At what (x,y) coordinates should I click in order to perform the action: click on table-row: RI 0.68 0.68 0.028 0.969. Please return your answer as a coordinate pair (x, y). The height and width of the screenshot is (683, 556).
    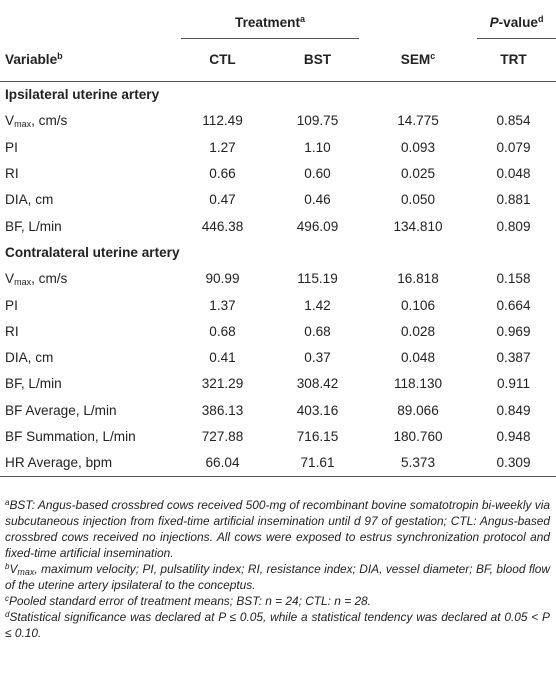
    Looking at the image, I should click on (278, 331).